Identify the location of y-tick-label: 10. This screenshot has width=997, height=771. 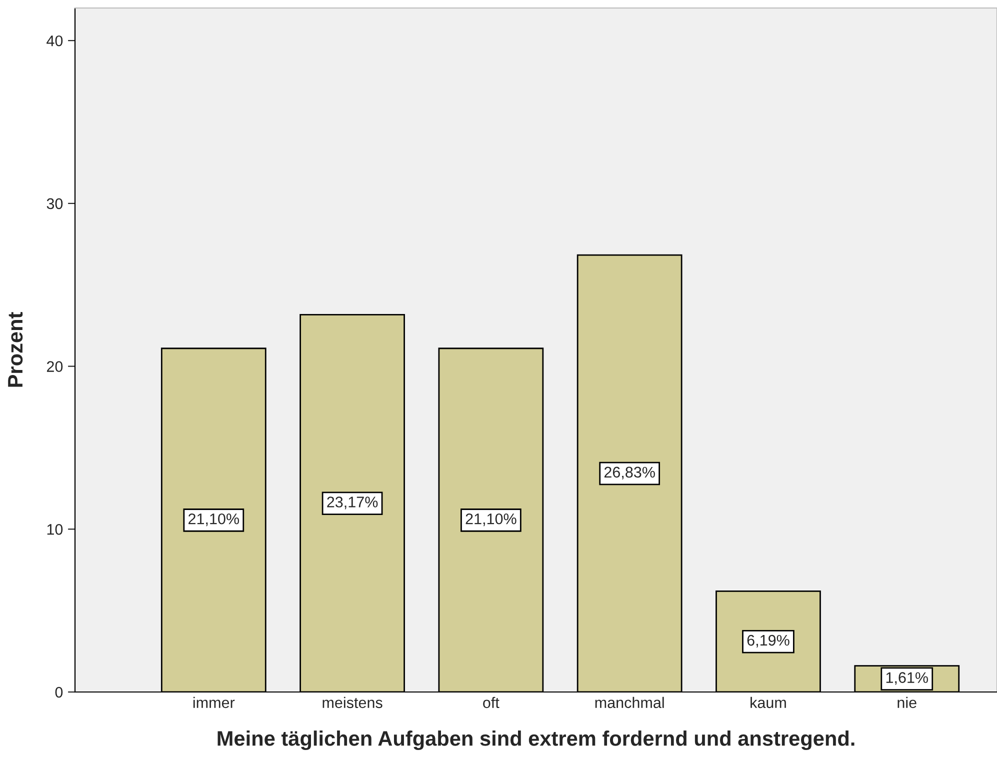
(55, 529).